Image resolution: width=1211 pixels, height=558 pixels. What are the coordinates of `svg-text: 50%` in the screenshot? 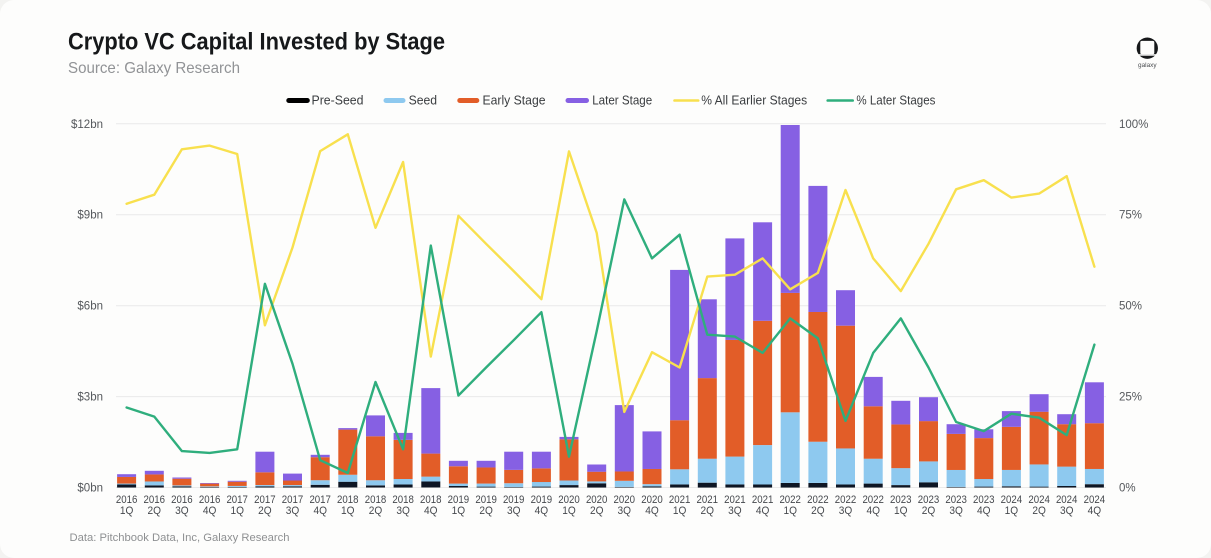 It's located at (1130, 307).